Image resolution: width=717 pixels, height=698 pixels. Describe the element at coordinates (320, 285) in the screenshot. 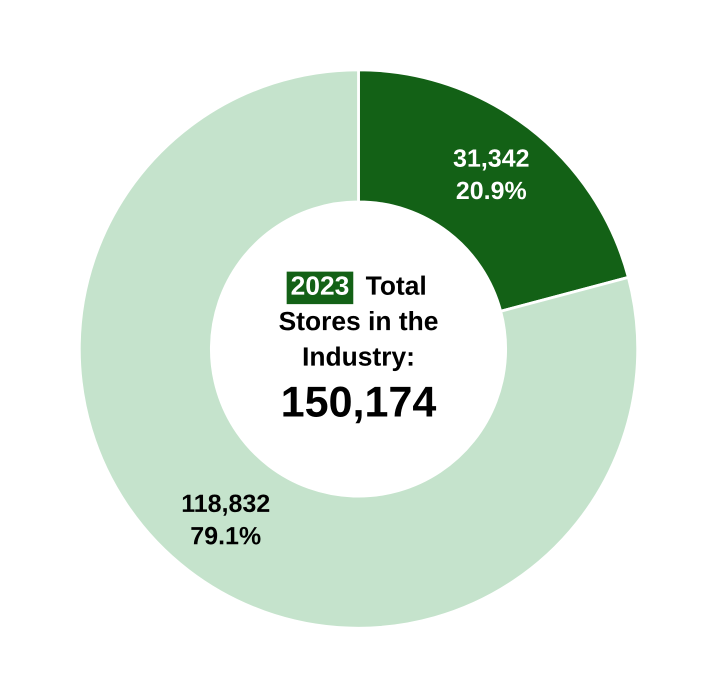

I see `text: 2023` at that location.